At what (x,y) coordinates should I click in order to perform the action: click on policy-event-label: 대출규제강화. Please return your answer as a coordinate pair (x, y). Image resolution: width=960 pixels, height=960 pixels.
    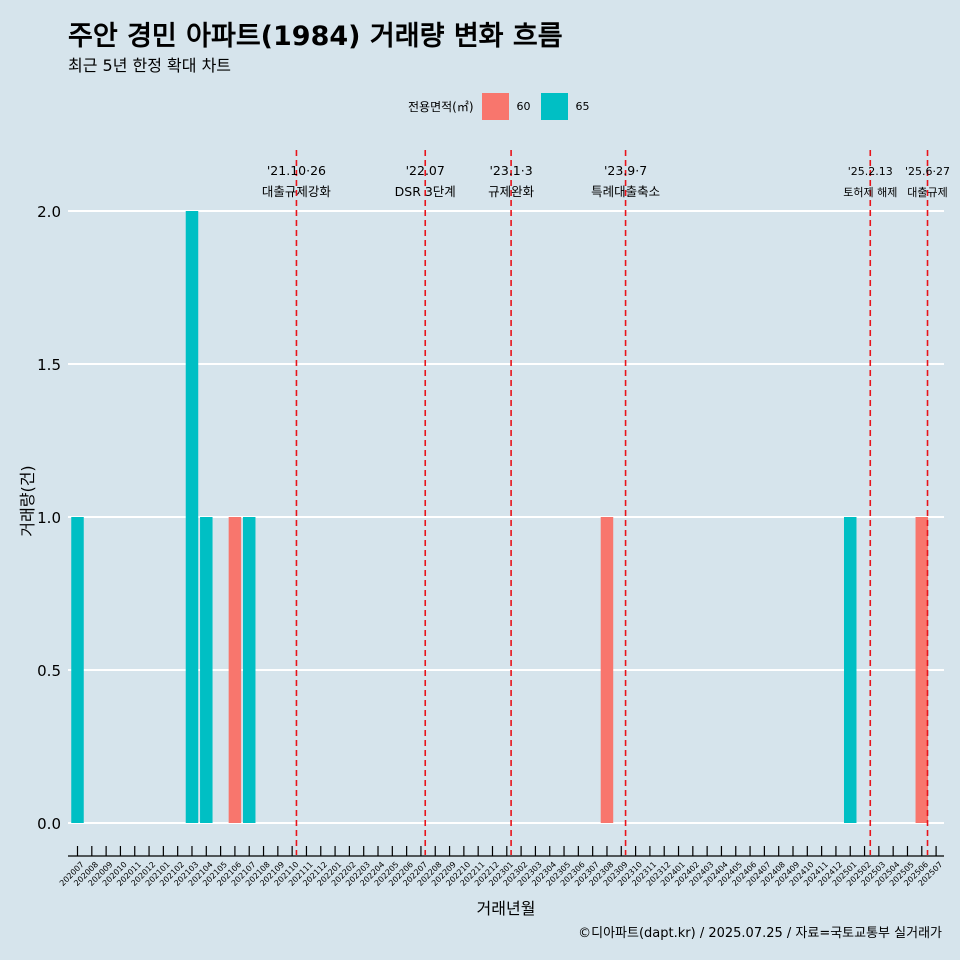
    Looking at the image, I should click on (297, 191).